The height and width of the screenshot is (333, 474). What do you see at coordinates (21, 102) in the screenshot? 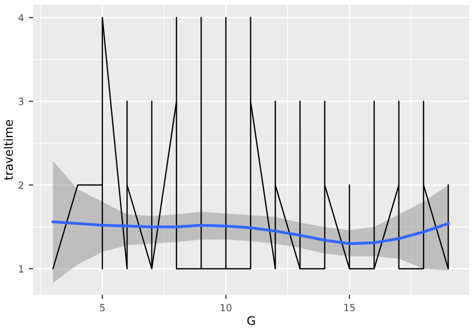
I see `y-tick-label: 3` at bounding box center [21, 102].